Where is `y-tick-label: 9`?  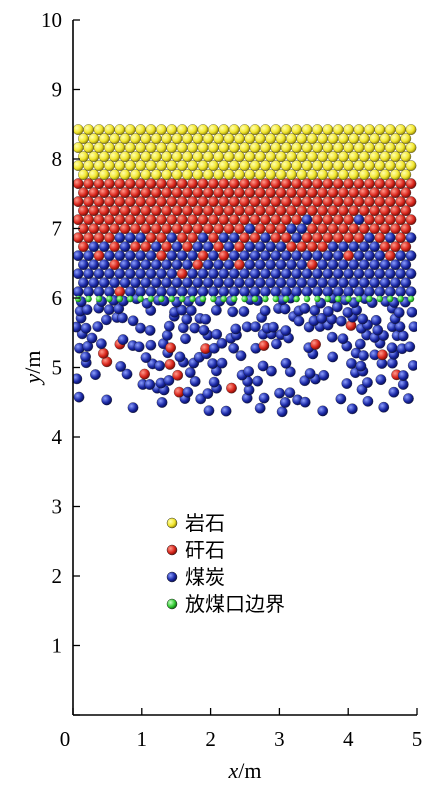
y-tick-label: 9 is located at coordinates (57, 90).